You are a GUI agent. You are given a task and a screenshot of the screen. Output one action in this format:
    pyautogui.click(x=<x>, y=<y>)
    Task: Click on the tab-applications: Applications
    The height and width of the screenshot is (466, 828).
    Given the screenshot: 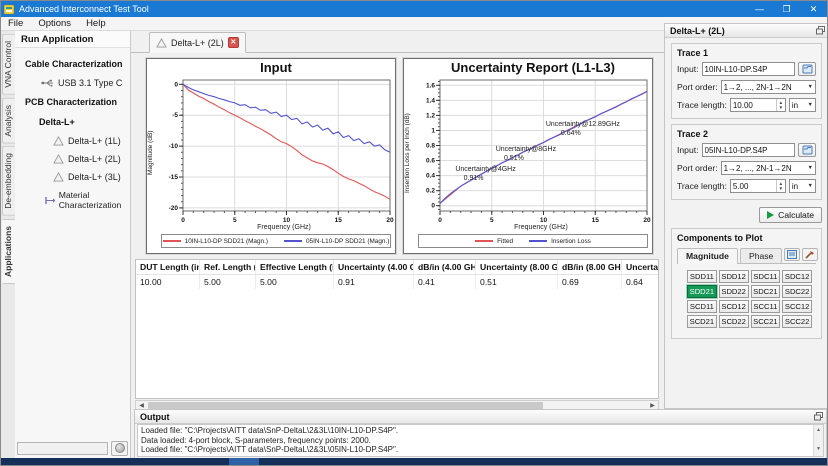 What is the action you would take?
    pyautogui.click(x=8, y=252)
    